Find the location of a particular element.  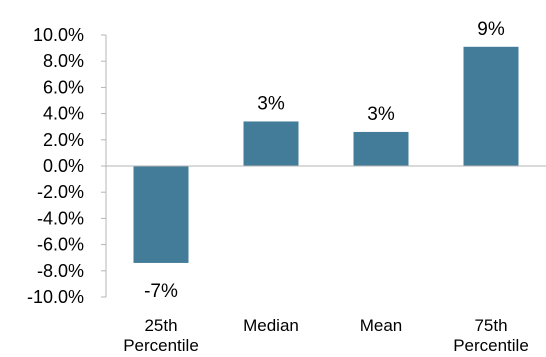

x-category-label-line: Mean is located at coordinates (381, 325).